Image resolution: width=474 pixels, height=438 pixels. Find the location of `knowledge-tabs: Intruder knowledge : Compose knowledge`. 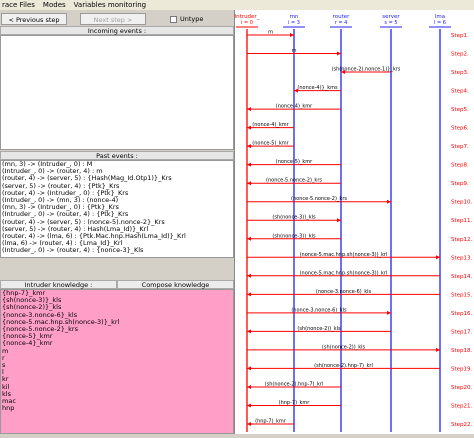

knowledge-tabs: Intruder knowledge : Compose knowledge is located at coordinates (117, 284).